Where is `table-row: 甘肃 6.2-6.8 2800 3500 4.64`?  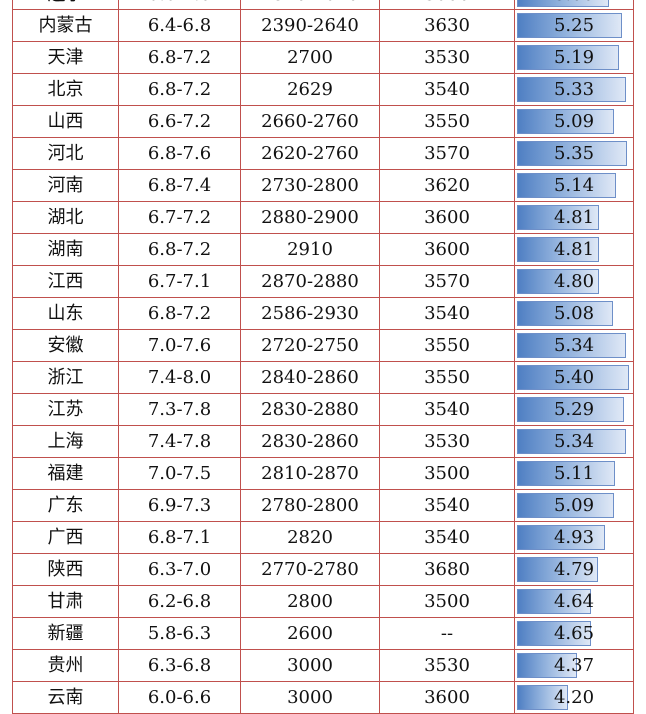 table-row: 甘肃 6.2-6.8 2800 3500 4.64 is located at coordinates (323, 602).